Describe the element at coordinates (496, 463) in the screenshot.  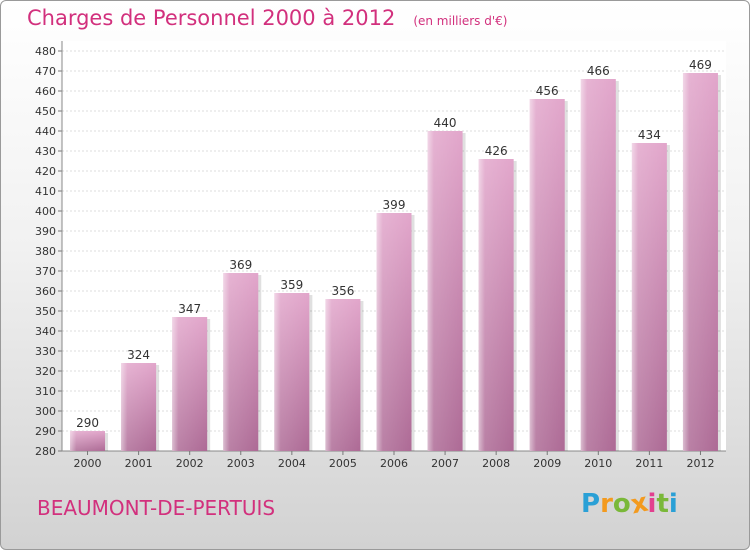
I see `x-tick-label: 2008` at that location.